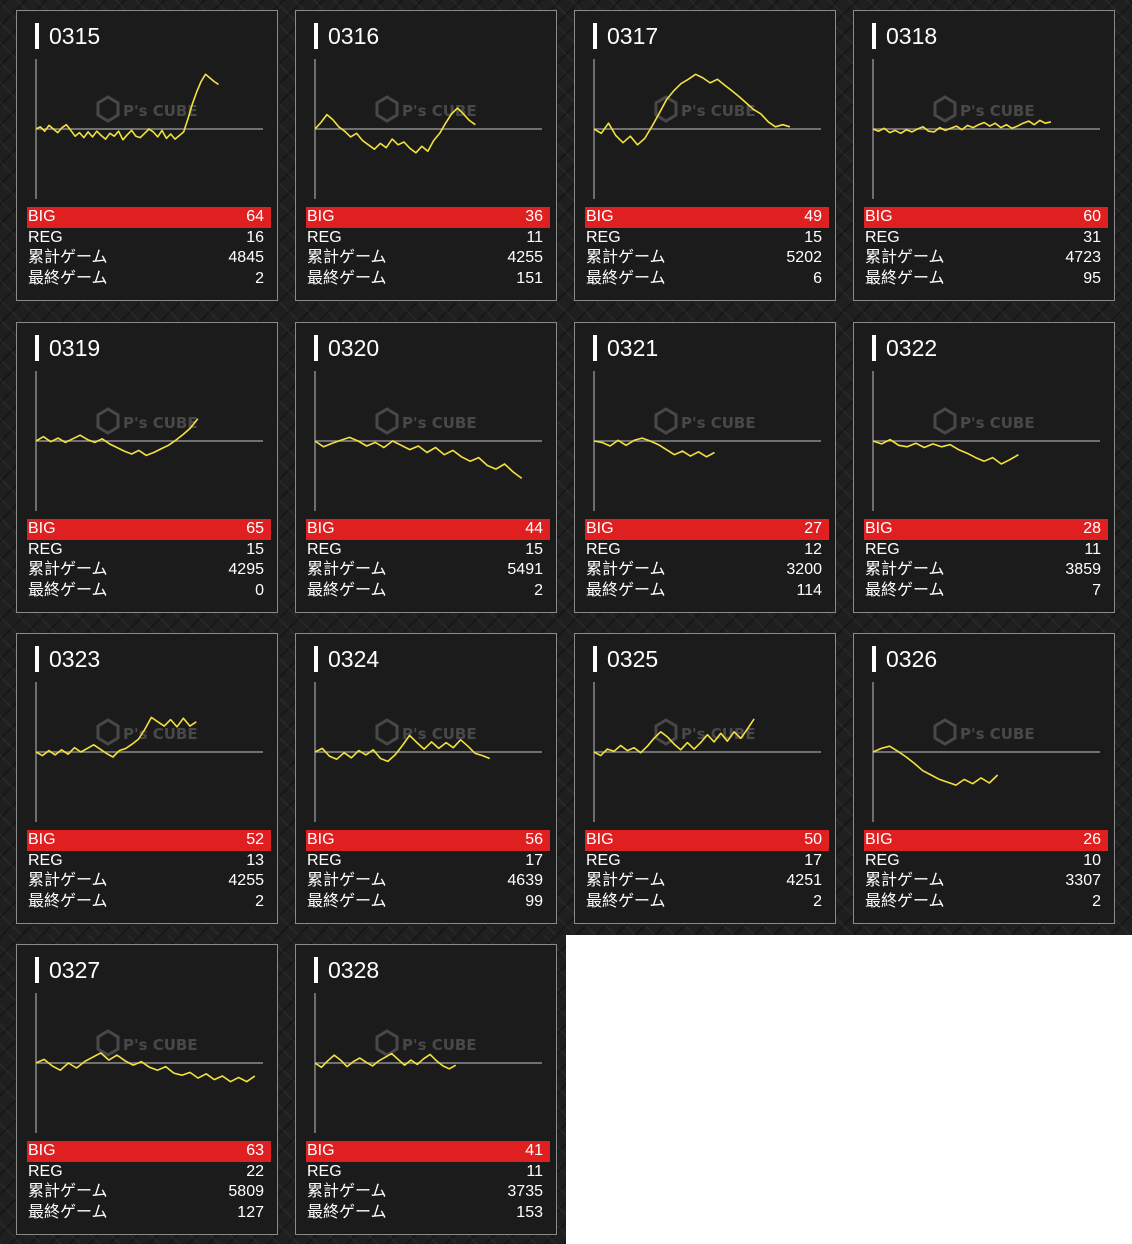 The image size is (1132, 1244). I want to click on reg-row-value: 15, so click(255, 549).